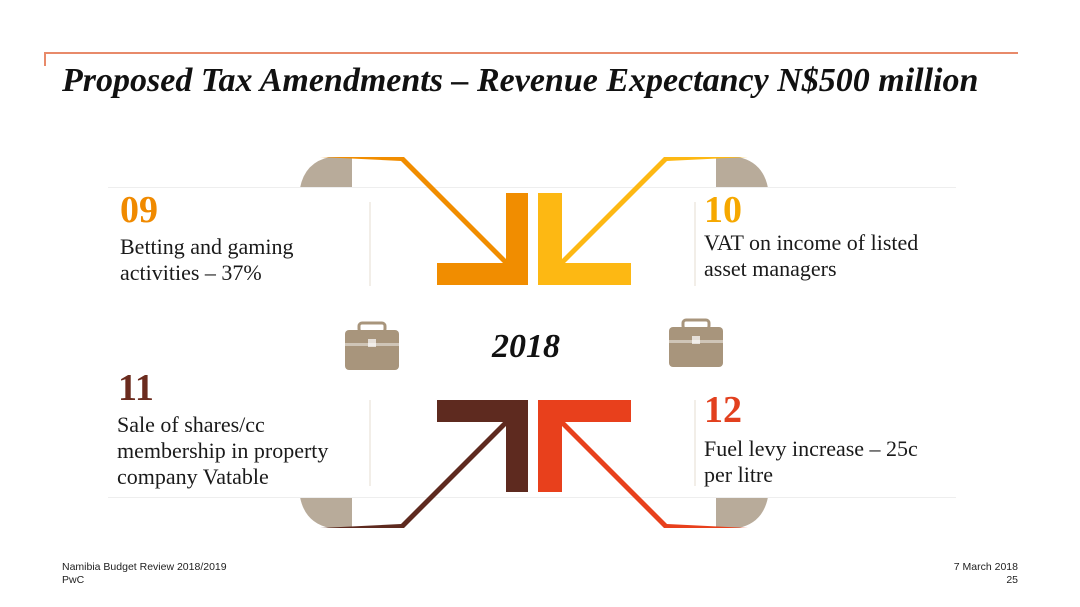 This screenshot has width=1080, height=607. What do you see at coordinates (723, 410) in the screenshot?
I see `card-12-number: 12` at bounding box center [723, 410].